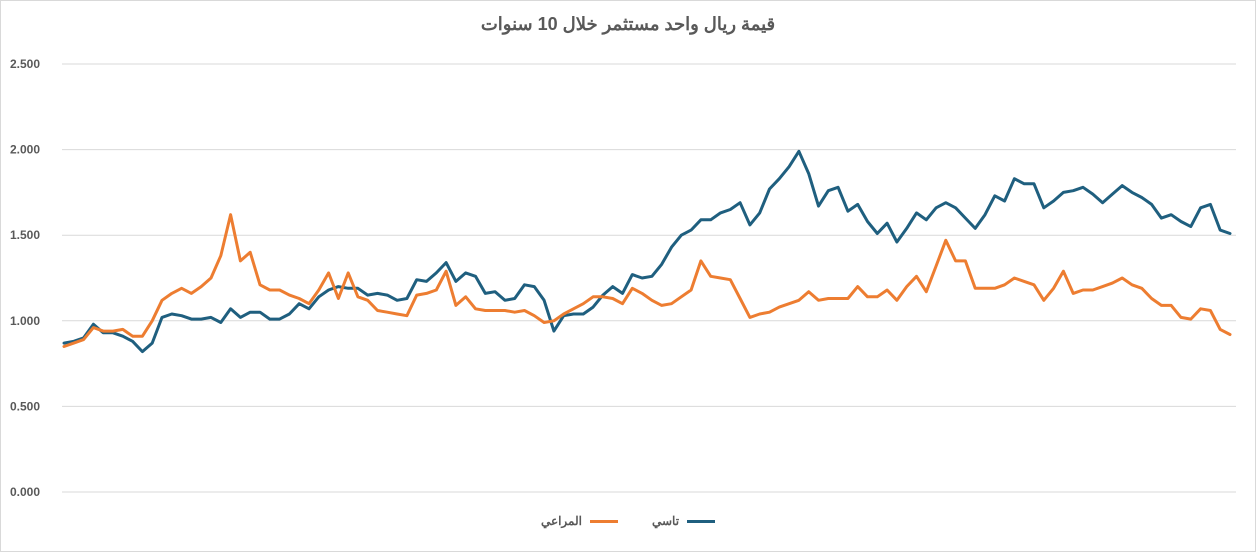 The height and width of the screenshot is (552, 1256). What do you see at coordinates (628, 521) in the screenshot?
I see `legend: المراعي تاسي` at bounding box center [628, 521].